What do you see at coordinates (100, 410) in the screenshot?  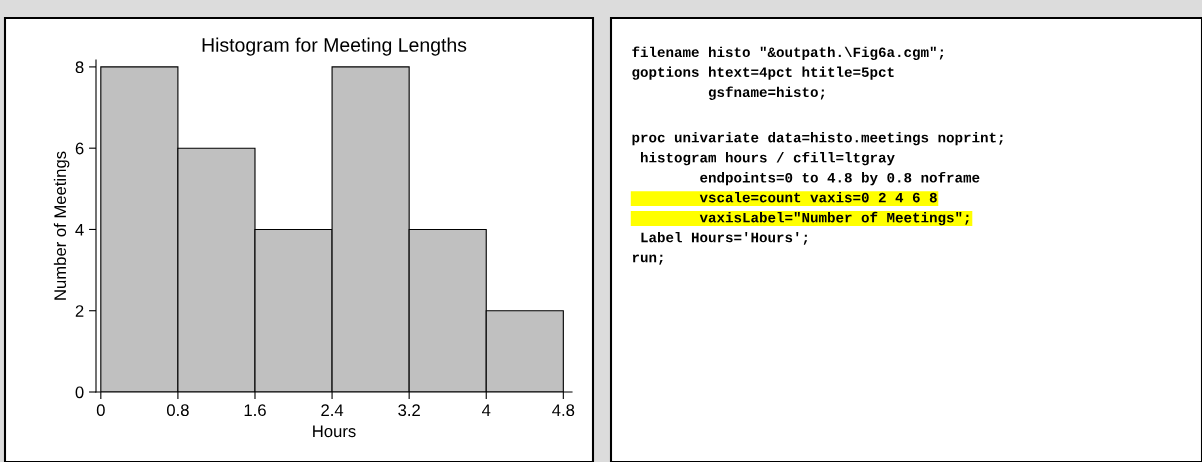 I see `x-tick-label: 0` at bounding box center [100, 410].